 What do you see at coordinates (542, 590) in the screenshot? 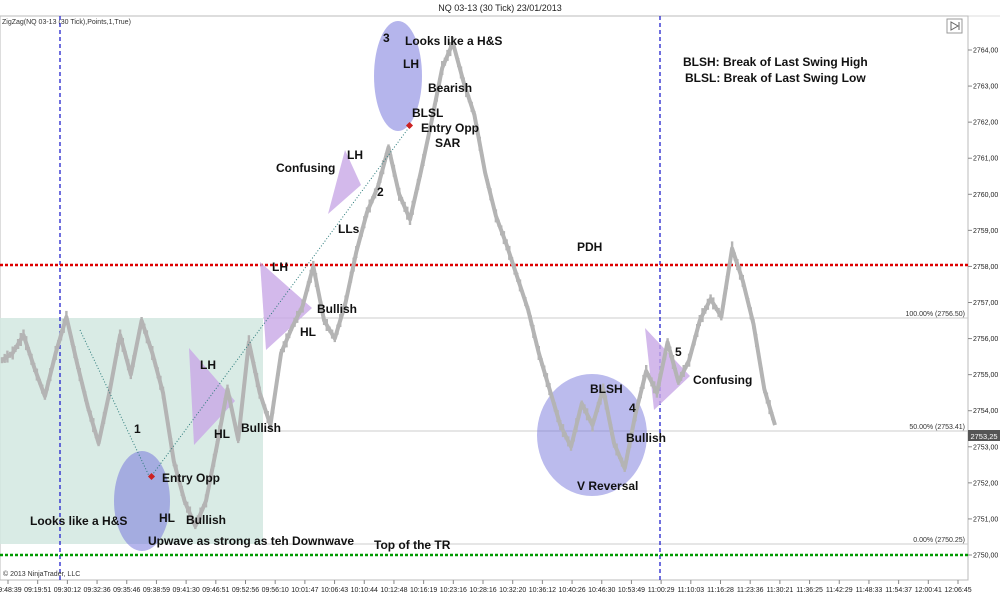
I see `x-tick-label: 10:36:12` at bounding box center [542, 590].